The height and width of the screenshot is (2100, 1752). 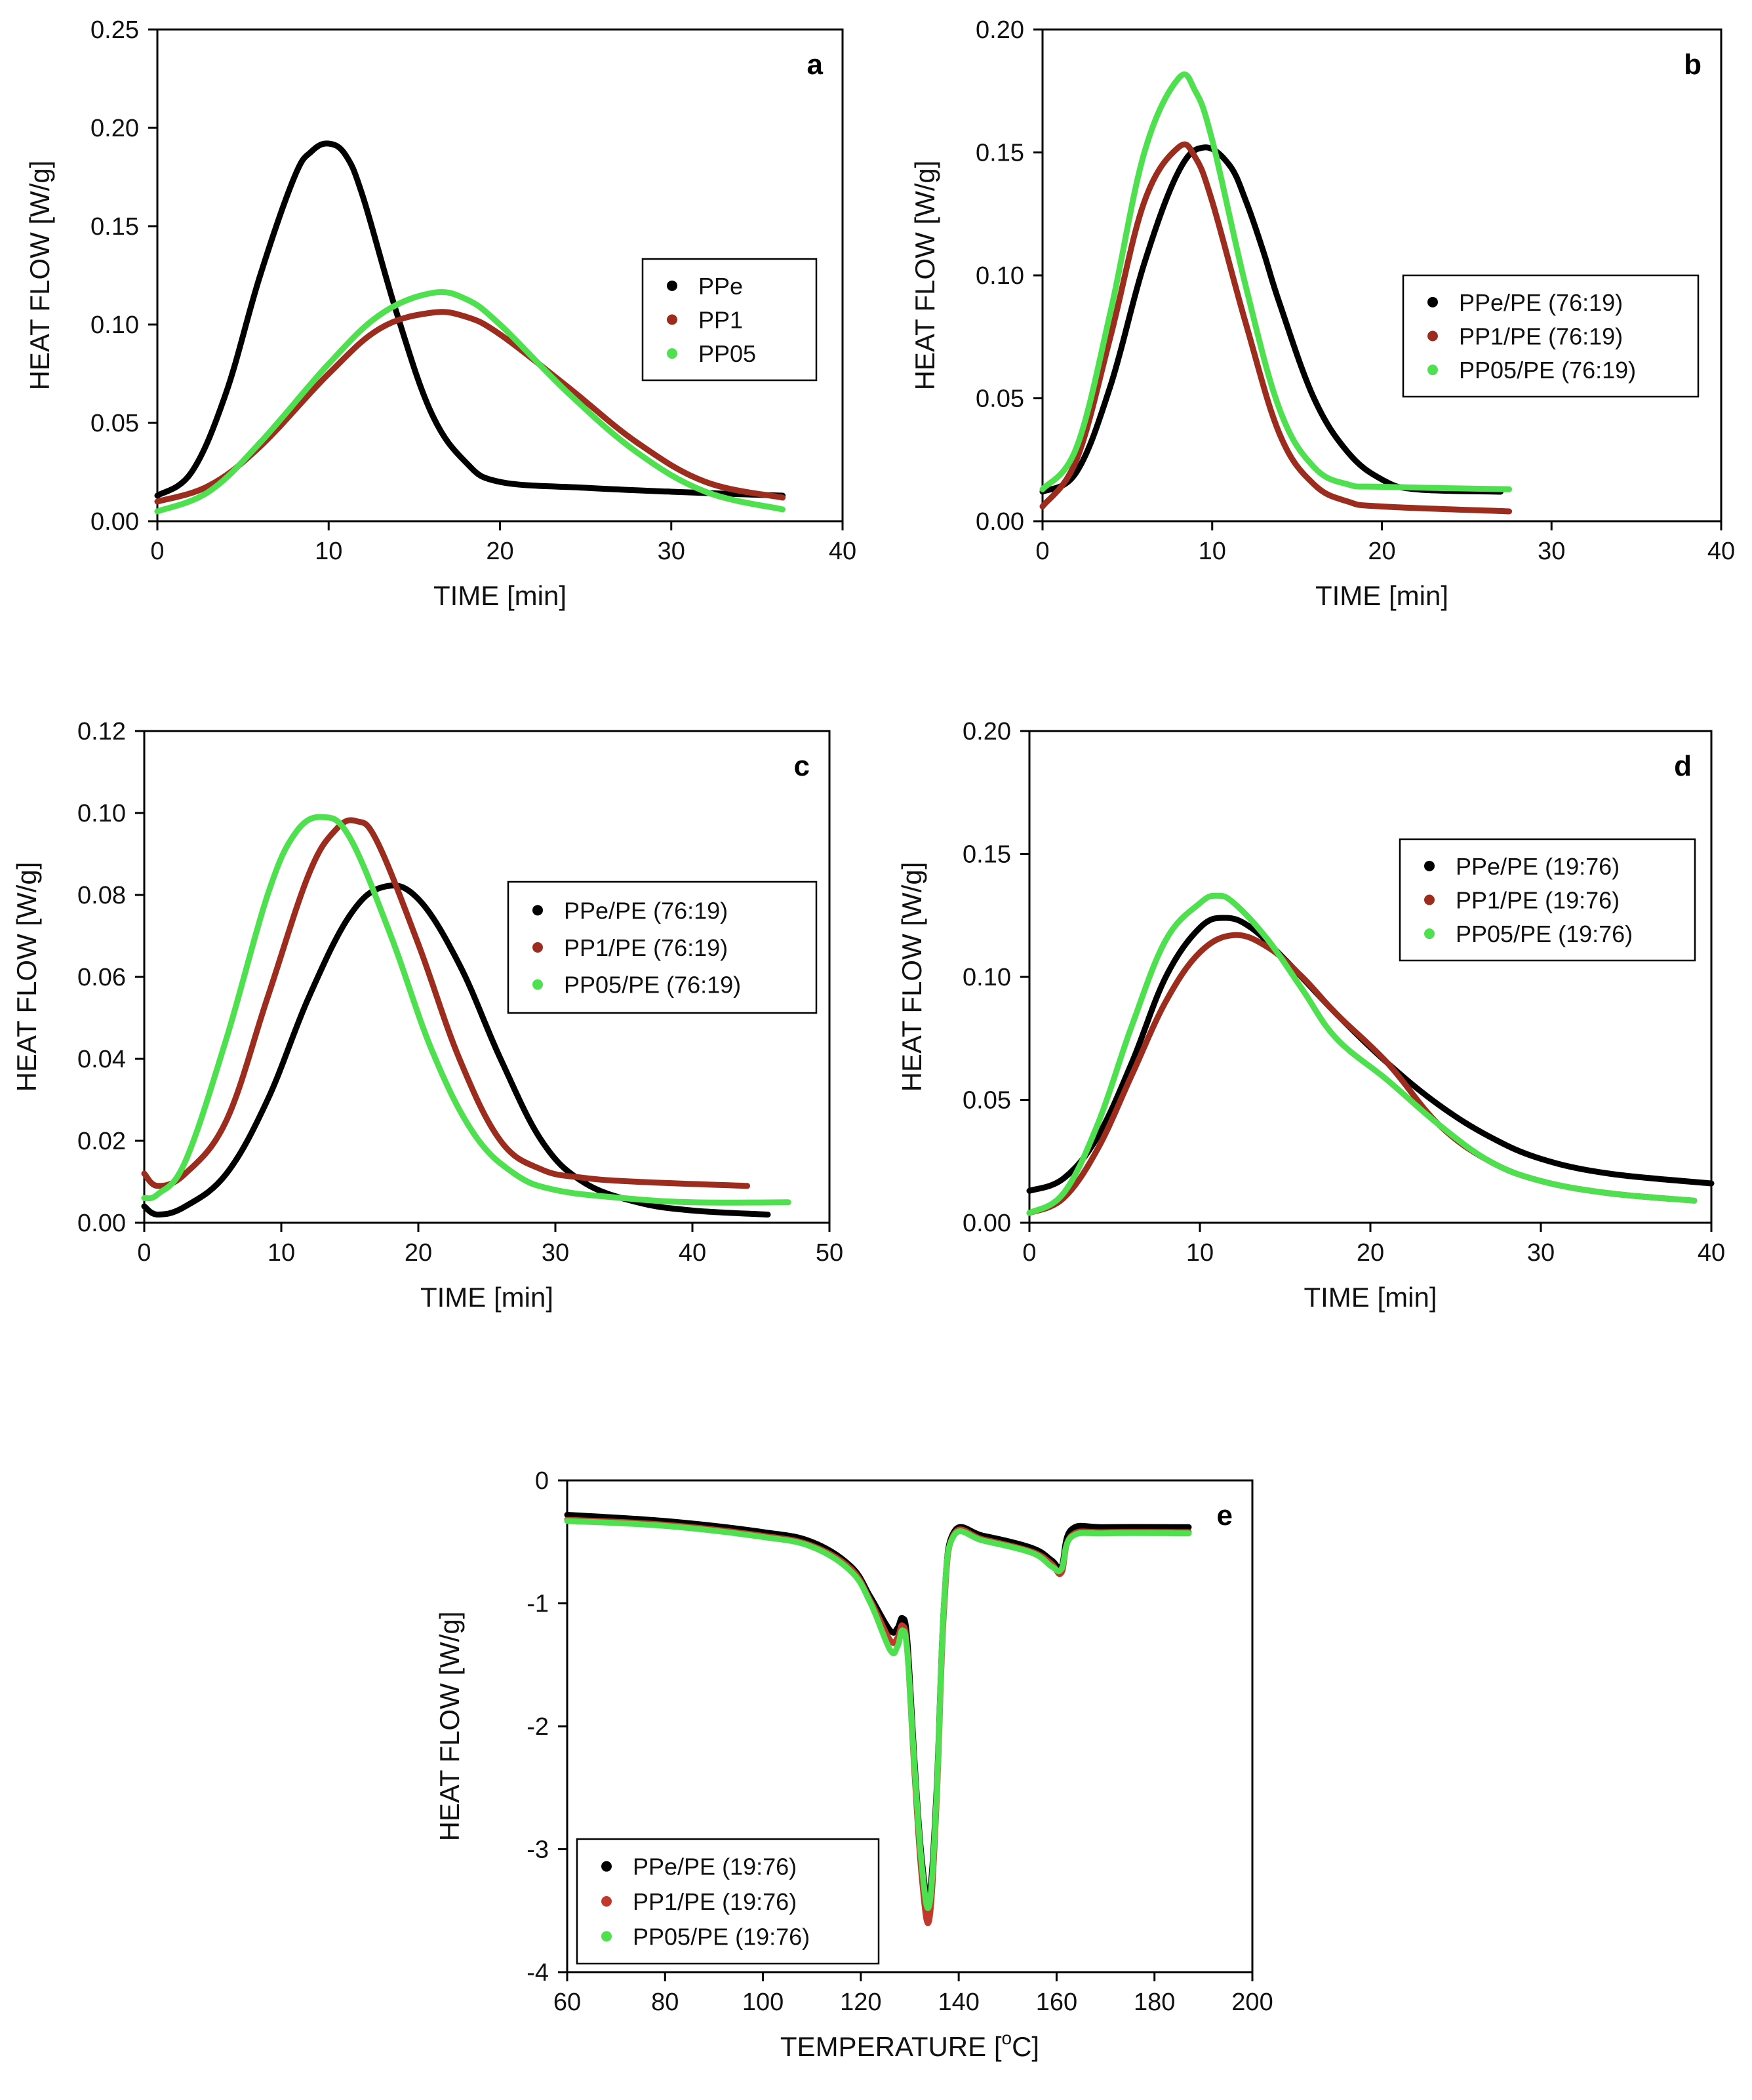 What do you see at coordinates (763, 2002) in the screenshot?
I see `x-tick-label: 100` at bounding box center [763, 2002].